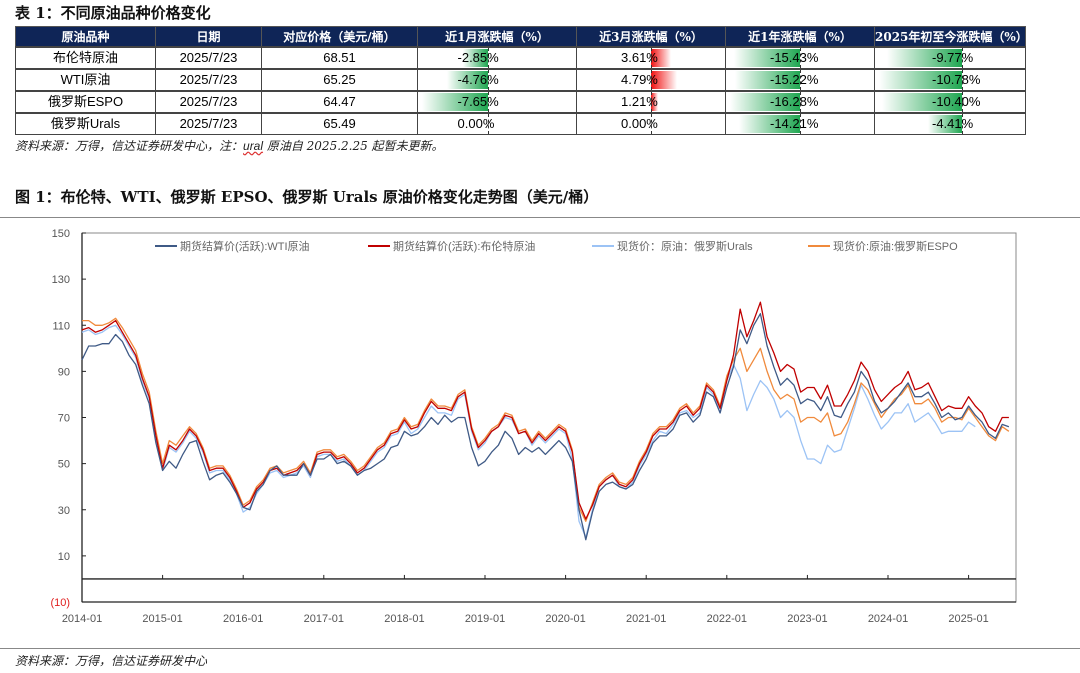 This screenshot has width=1080, height=673. What do you see at coordinates (800, 37) in the screenshot?
I see `column-header: 近1年涨跌幅（%）` at bounding box center [800, 37].